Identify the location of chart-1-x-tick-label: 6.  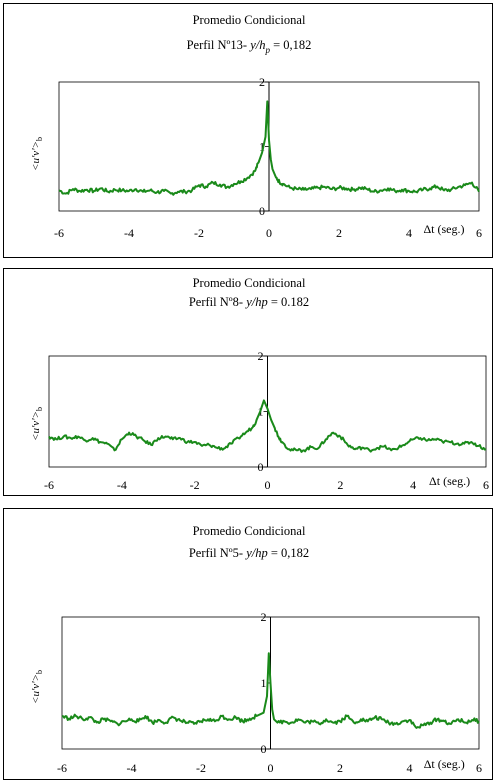
(479, 233).